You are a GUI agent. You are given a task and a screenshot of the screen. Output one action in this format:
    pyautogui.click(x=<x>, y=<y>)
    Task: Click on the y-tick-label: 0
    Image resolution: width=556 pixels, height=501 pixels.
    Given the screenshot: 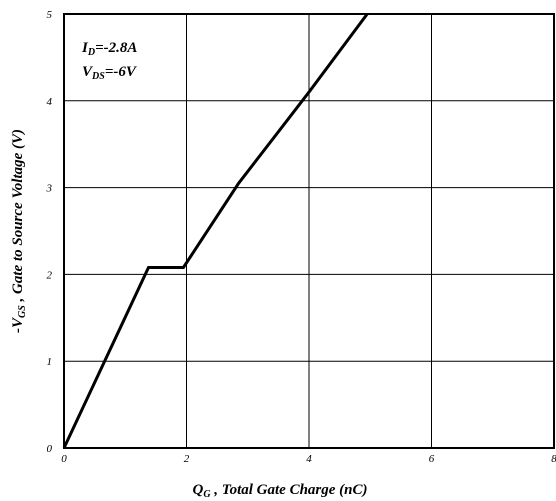 What is the action you would take?
    pyautogui.click(x=50, y=449)
    